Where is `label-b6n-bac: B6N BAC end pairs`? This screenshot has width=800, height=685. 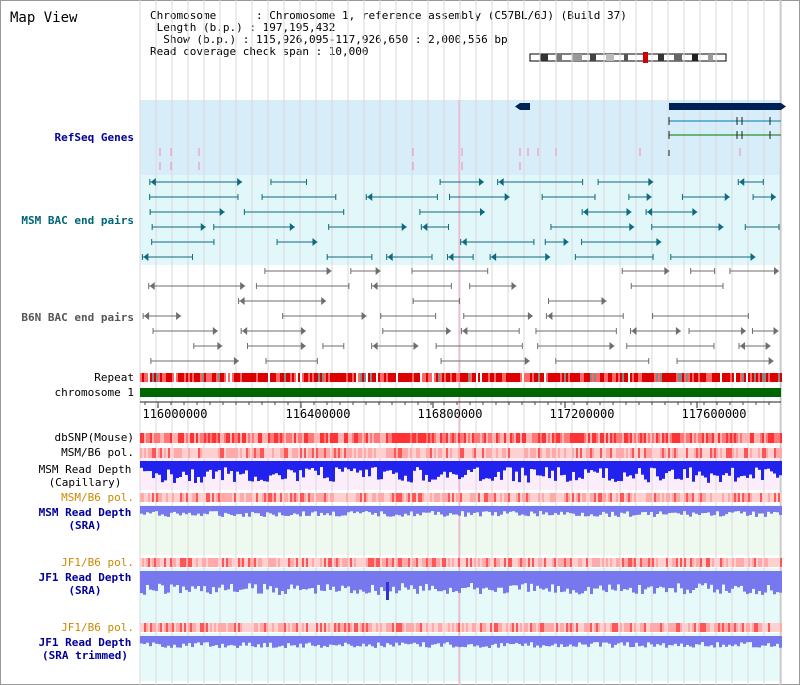 label-b6n-bac: B6N BAC end pairs is located at coordinates (77, 317).